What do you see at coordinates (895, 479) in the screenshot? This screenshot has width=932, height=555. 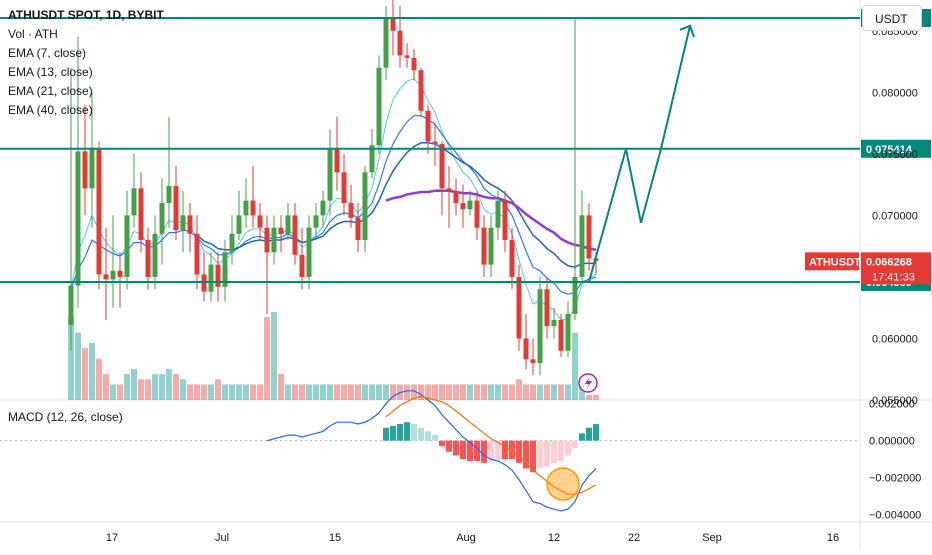 I see `macd-tick-label: −0.002000` at bounding box center [895, 479].